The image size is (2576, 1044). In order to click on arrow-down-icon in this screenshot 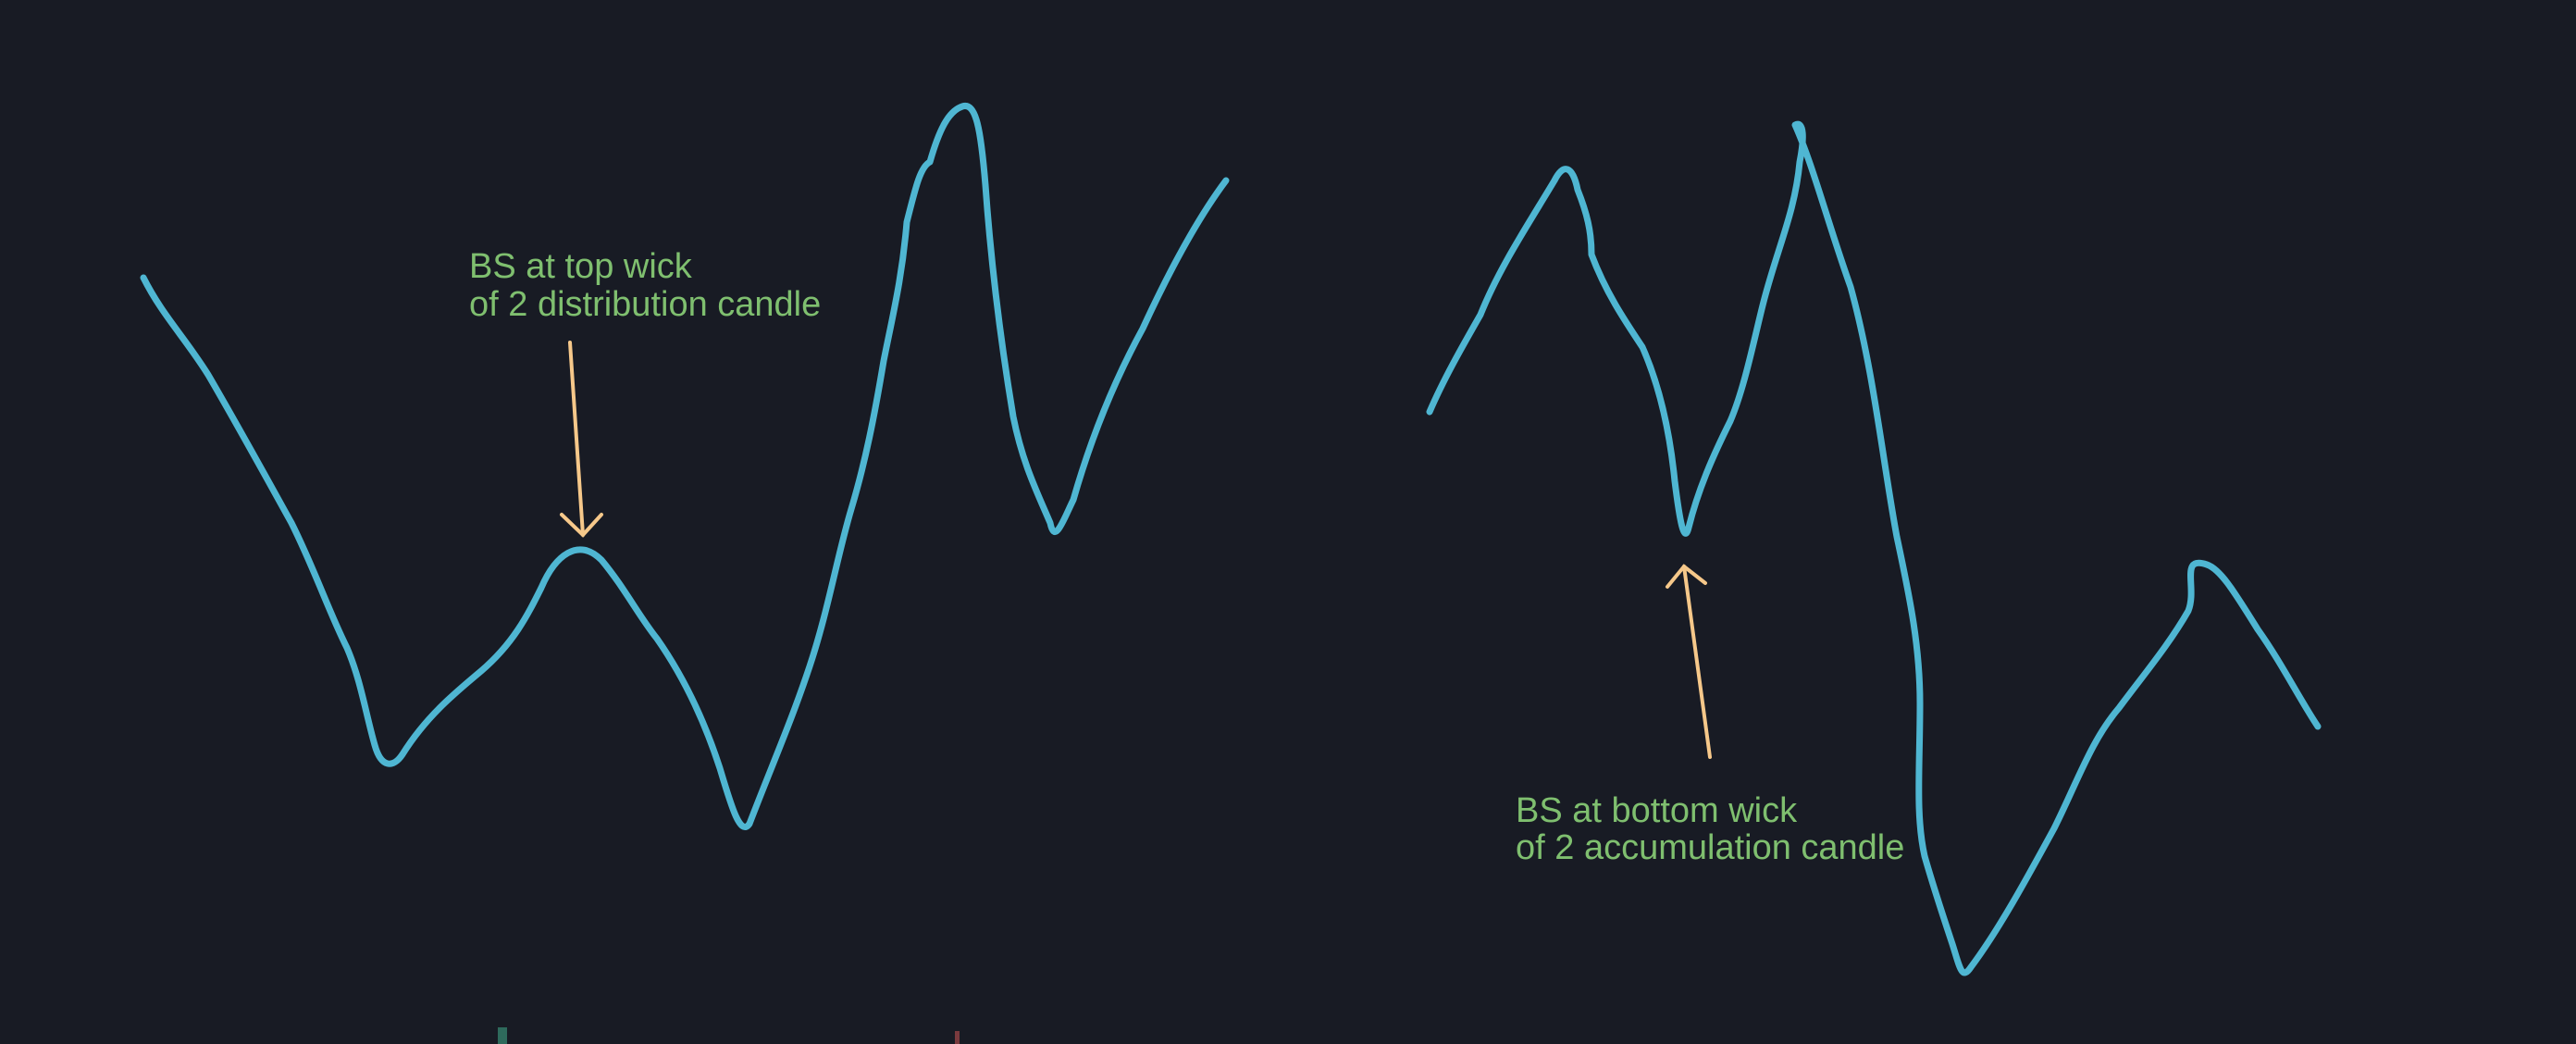, I will do `click(582, 439)`.